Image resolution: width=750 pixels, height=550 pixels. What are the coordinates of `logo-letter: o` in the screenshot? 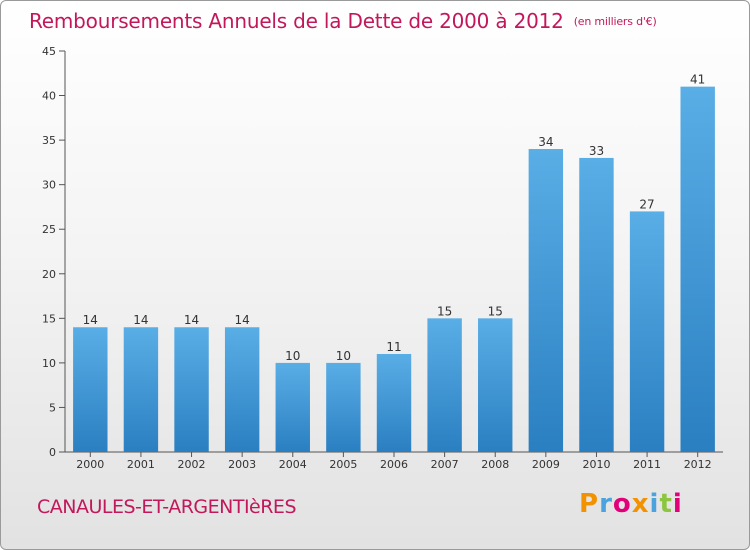 It's located at (622, 504).